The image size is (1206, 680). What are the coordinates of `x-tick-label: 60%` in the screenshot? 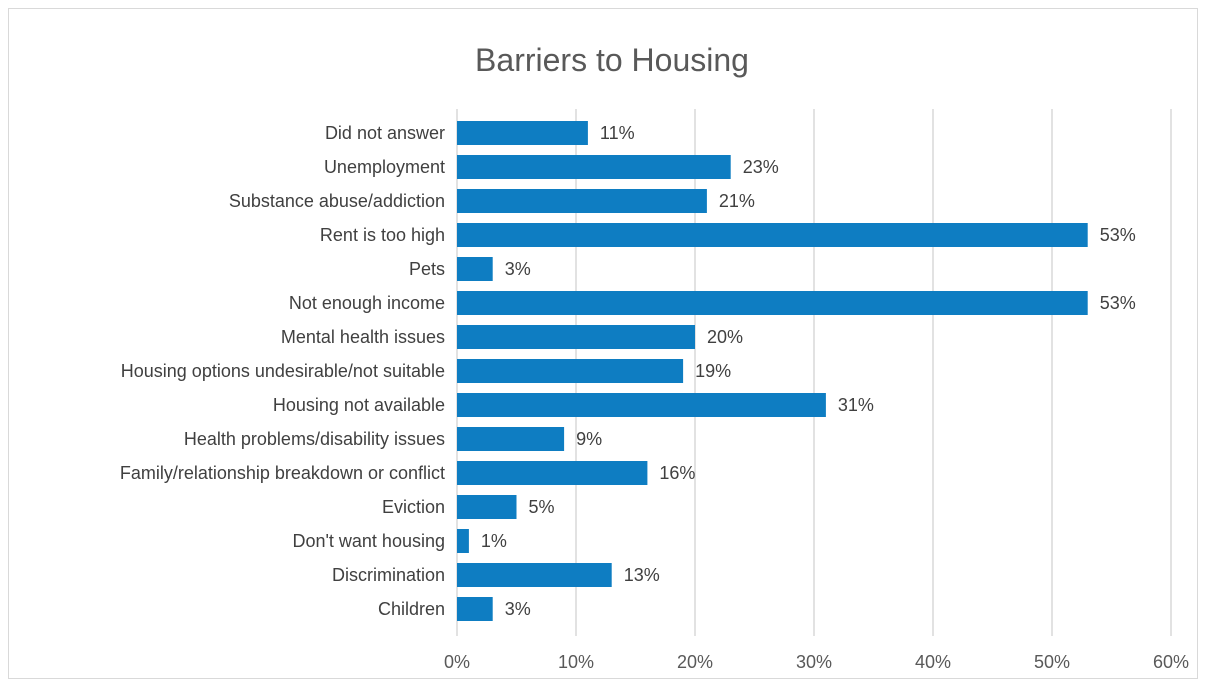 It's located at (1171, 662).